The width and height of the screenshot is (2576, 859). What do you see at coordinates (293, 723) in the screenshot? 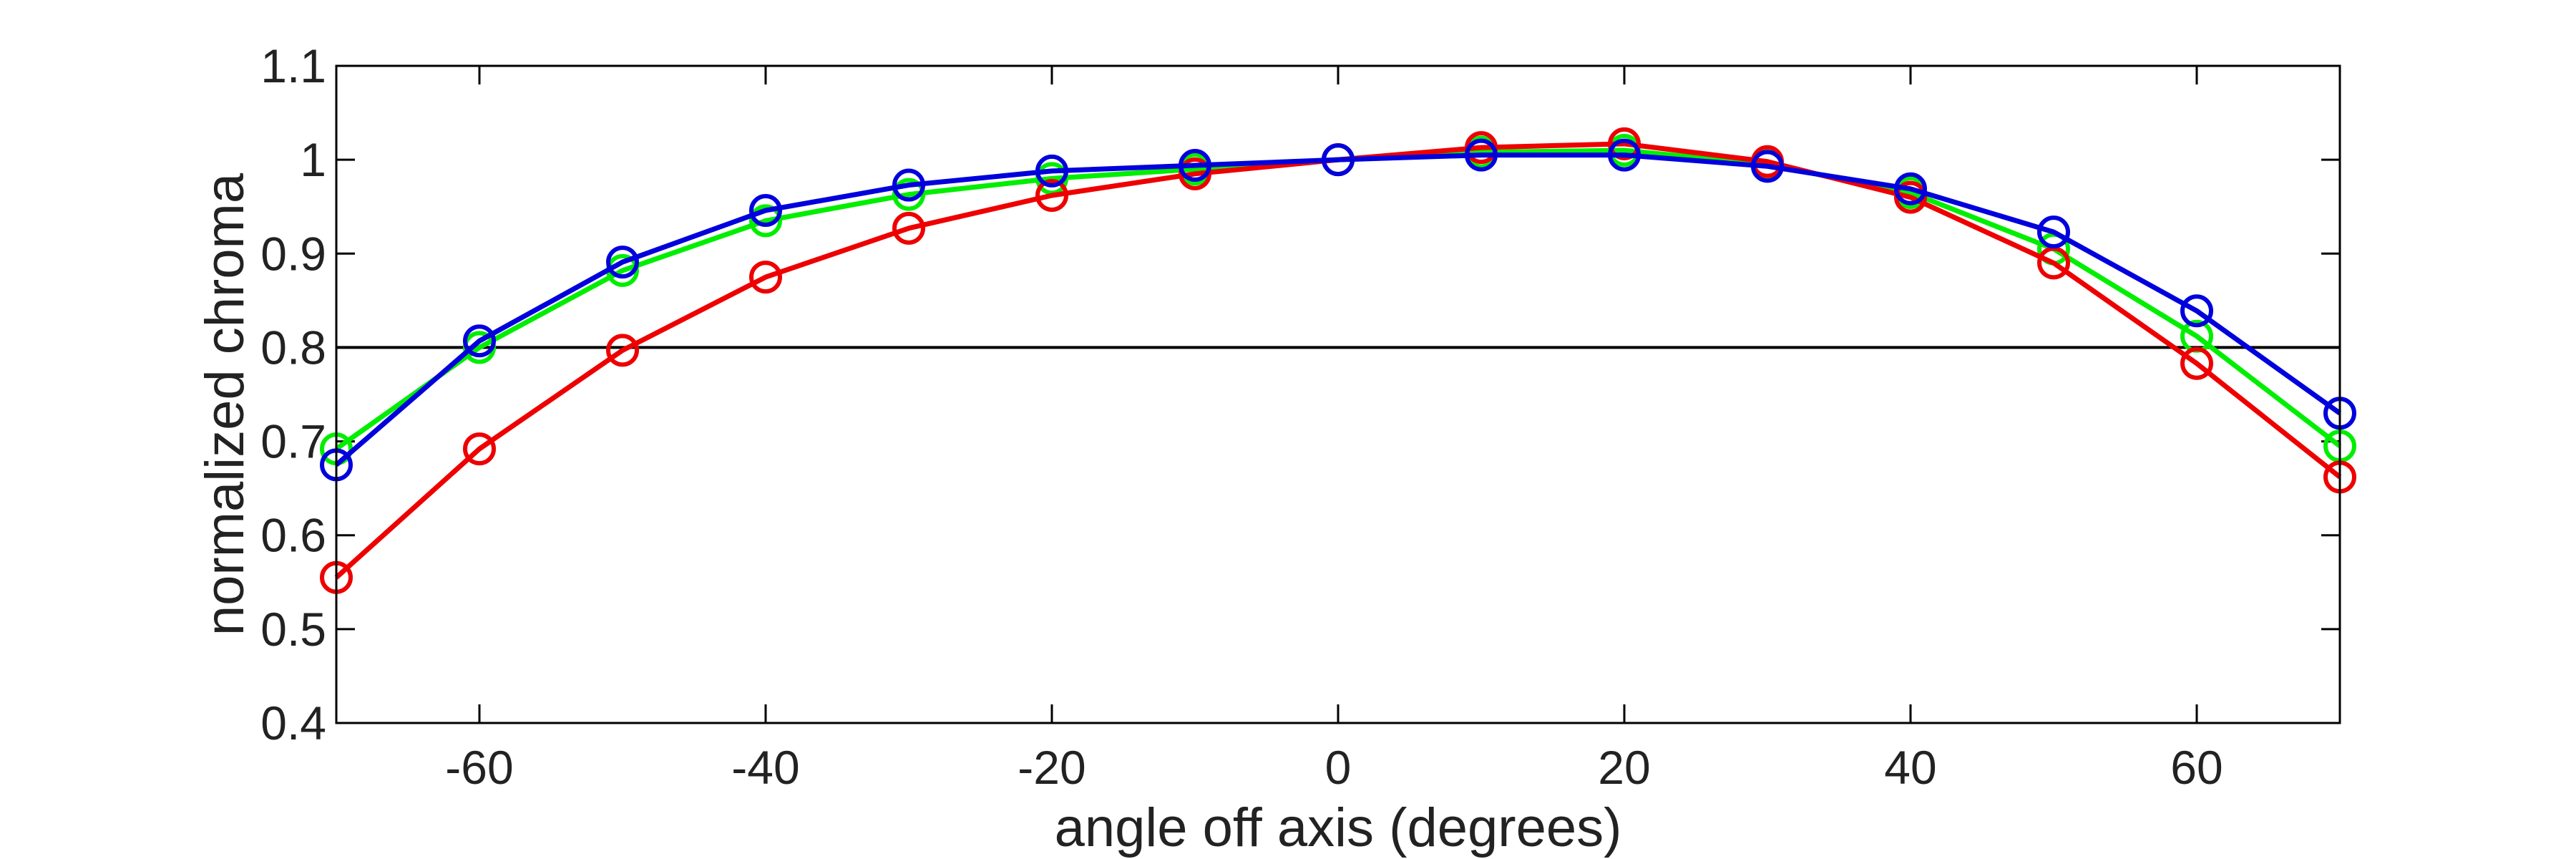
I see `y-tick-label: 0.4` at bounding box center [293, 723].